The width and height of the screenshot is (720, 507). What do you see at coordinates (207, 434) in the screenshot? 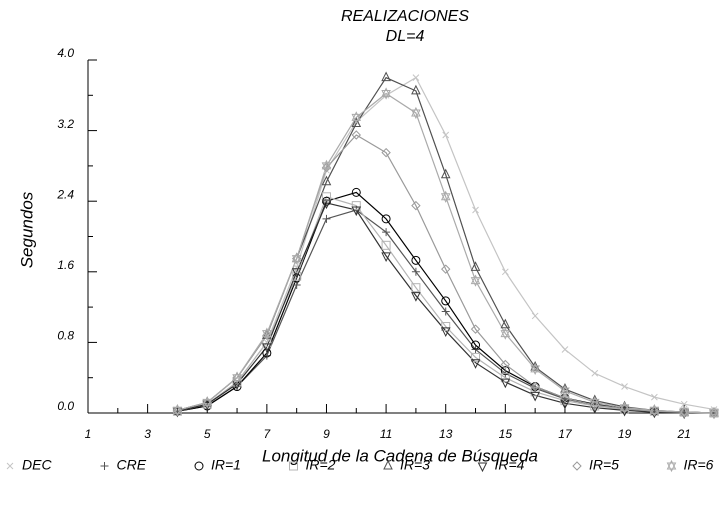
I see `x-tick-label: 5` at bounding box center [207, 434].